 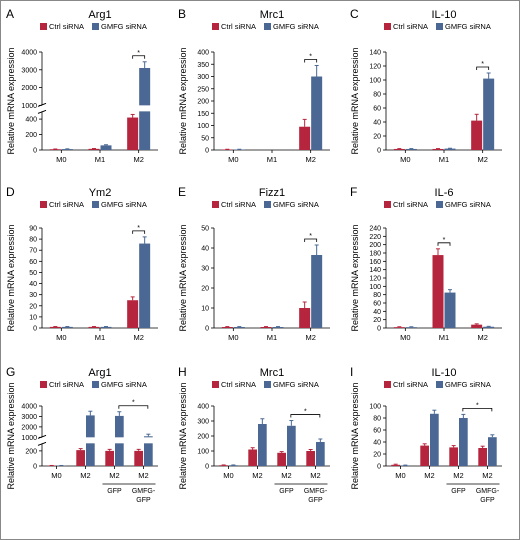 What do you see at coordinates (375, 53) in the screenshot?
I see `y-tick-label: 140` at bounding box center [375, 53].